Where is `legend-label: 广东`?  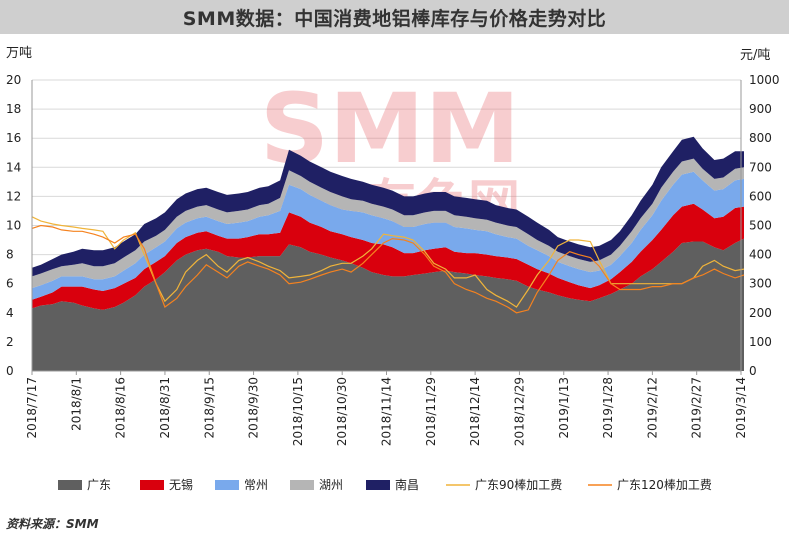 legend-label: 广东 is located at coordinates (99, 485).